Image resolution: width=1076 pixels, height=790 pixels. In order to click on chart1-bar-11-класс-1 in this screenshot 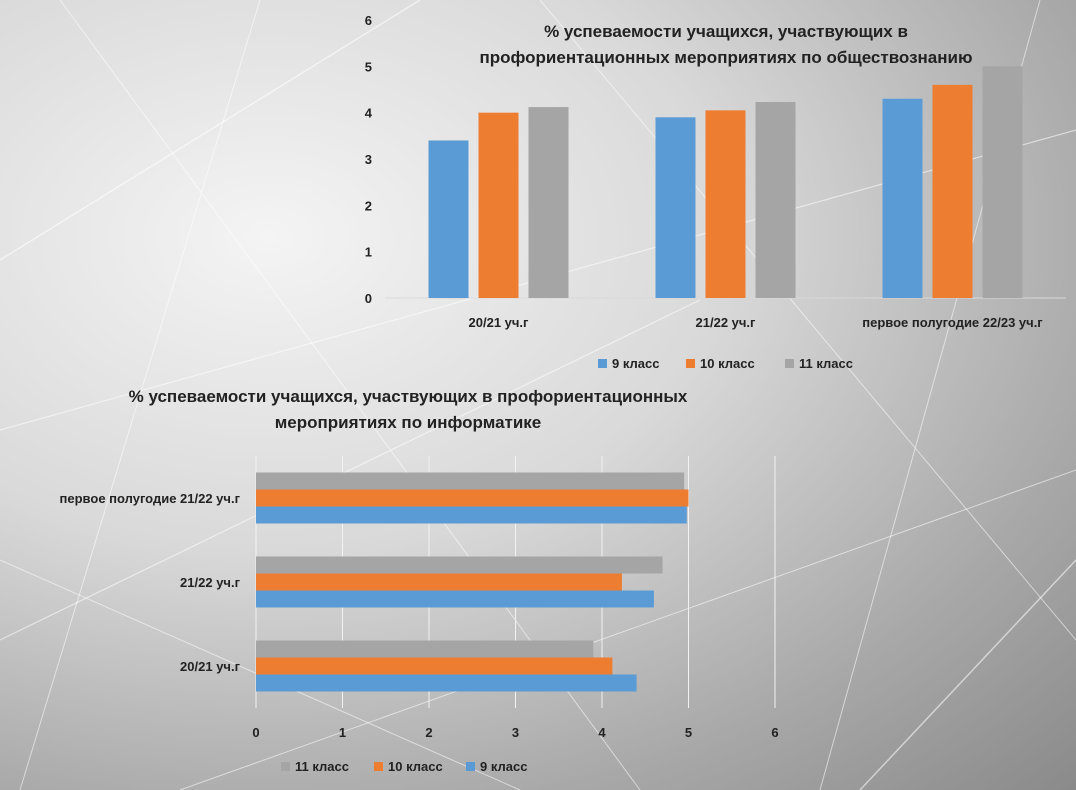, I will do `click(775, 200)`.